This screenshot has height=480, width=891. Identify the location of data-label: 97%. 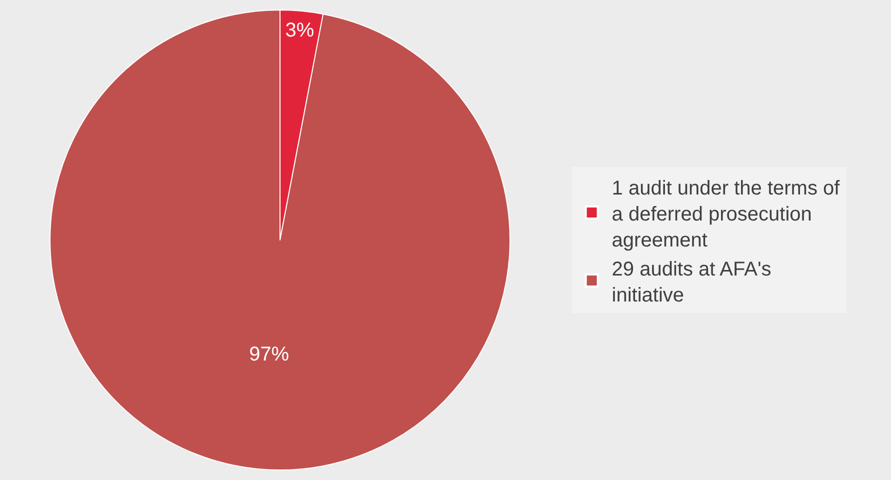
(269, 354).